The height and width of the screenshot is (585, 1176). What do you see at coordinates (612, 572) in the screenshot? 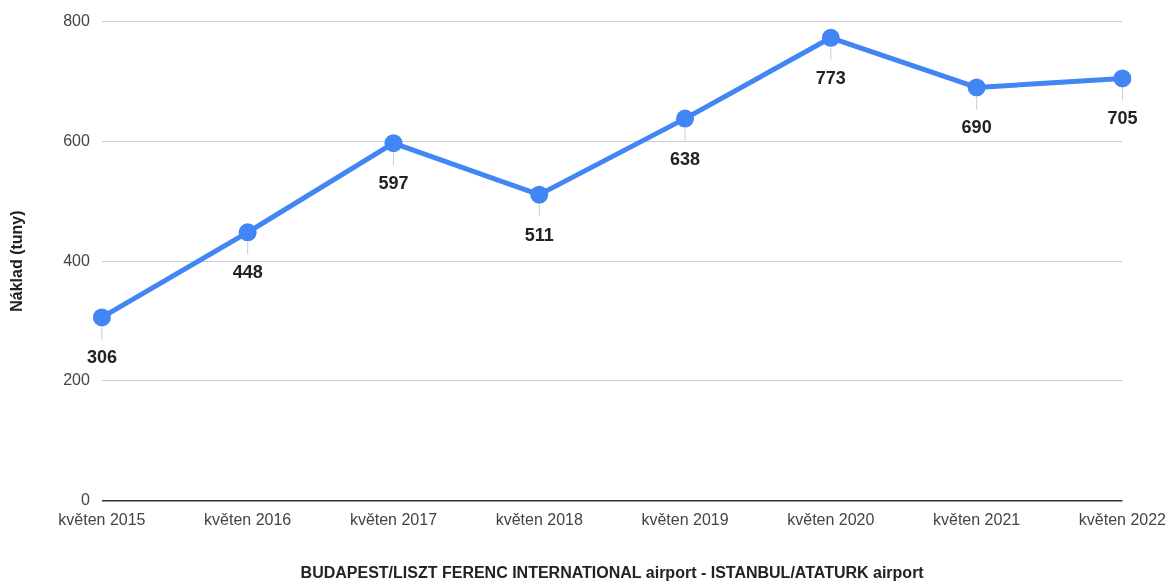
I see `x-axis-title: BUDAPEST/LISZT FERENC INTERNATIONAL airport - ISTANBUL/ATATURK airport` at bounding box center [612, 572].